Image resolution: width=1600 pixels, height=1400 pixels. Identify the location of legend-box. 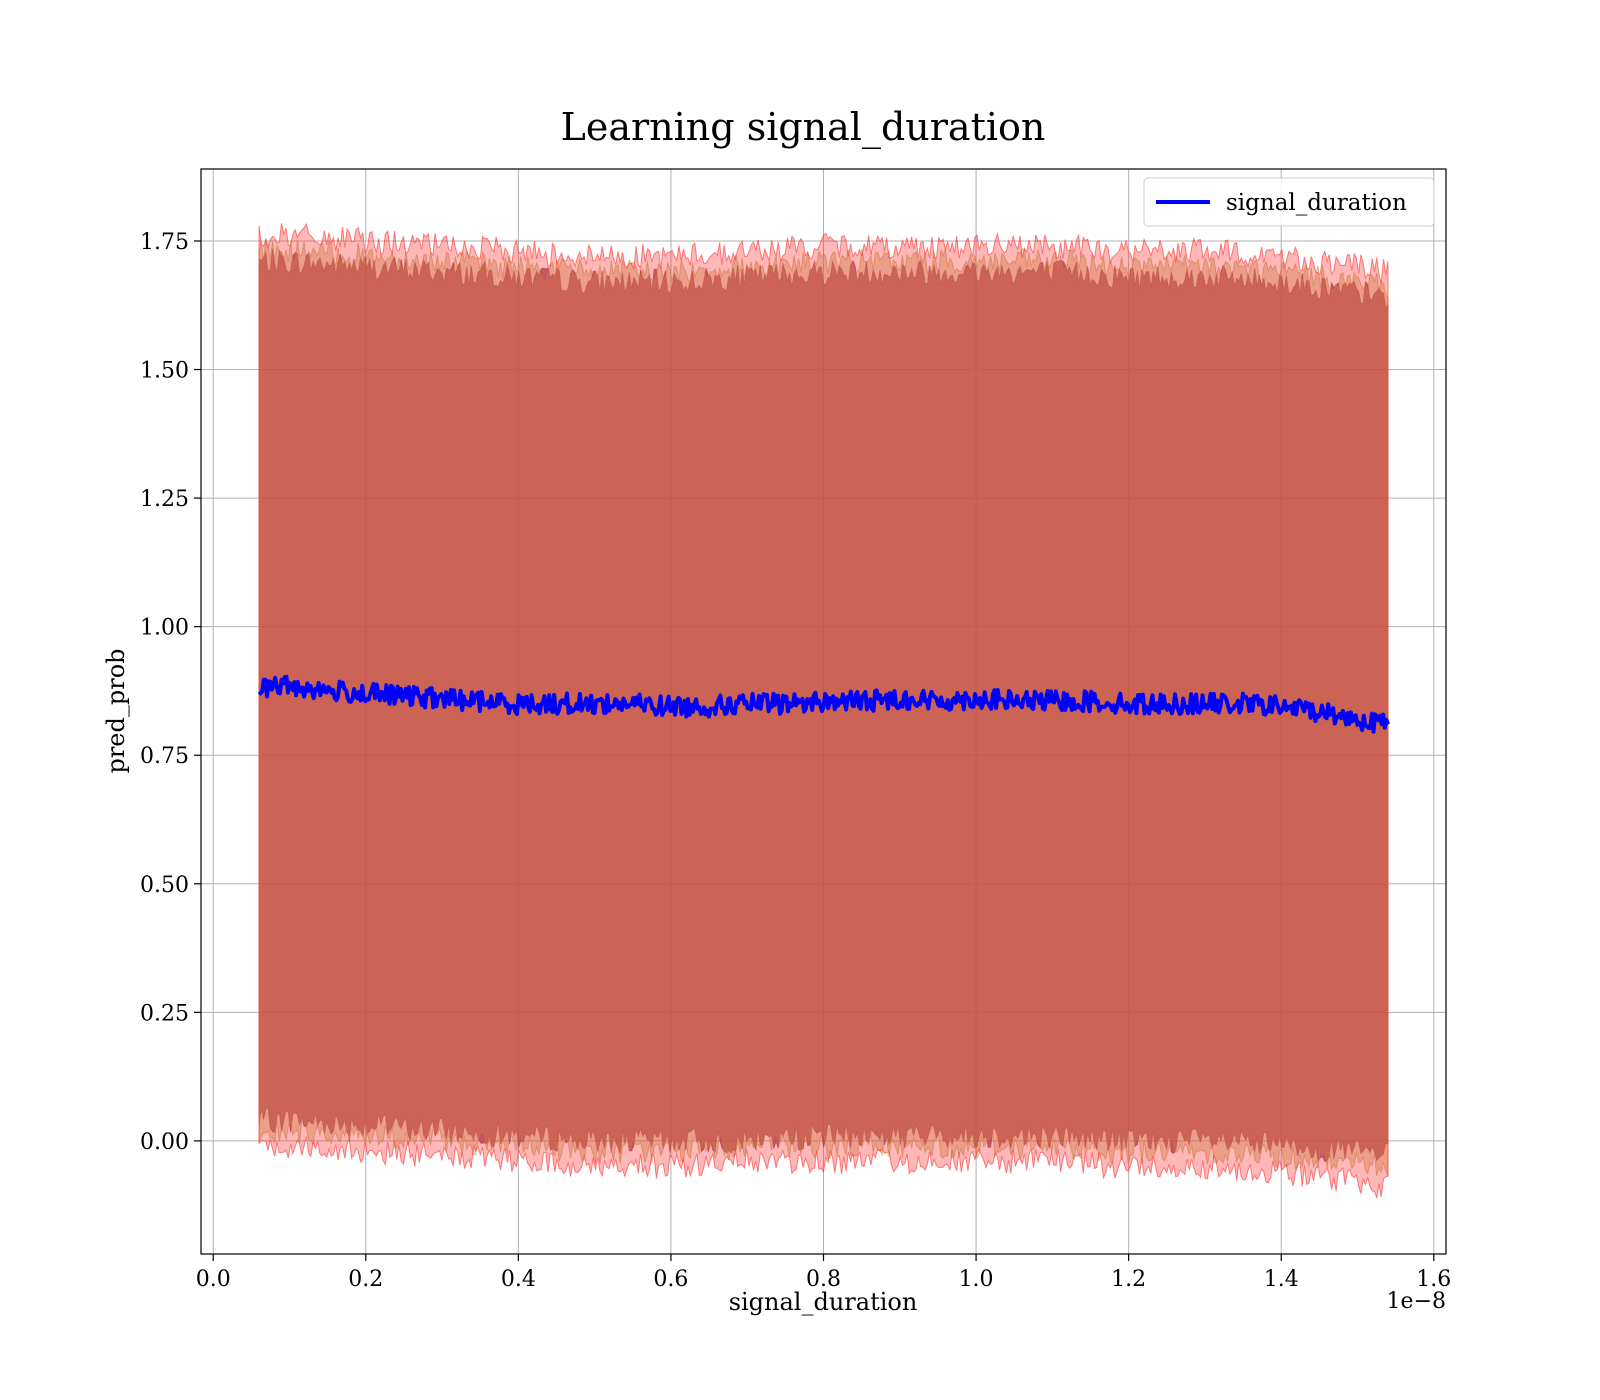
(1289, 202).